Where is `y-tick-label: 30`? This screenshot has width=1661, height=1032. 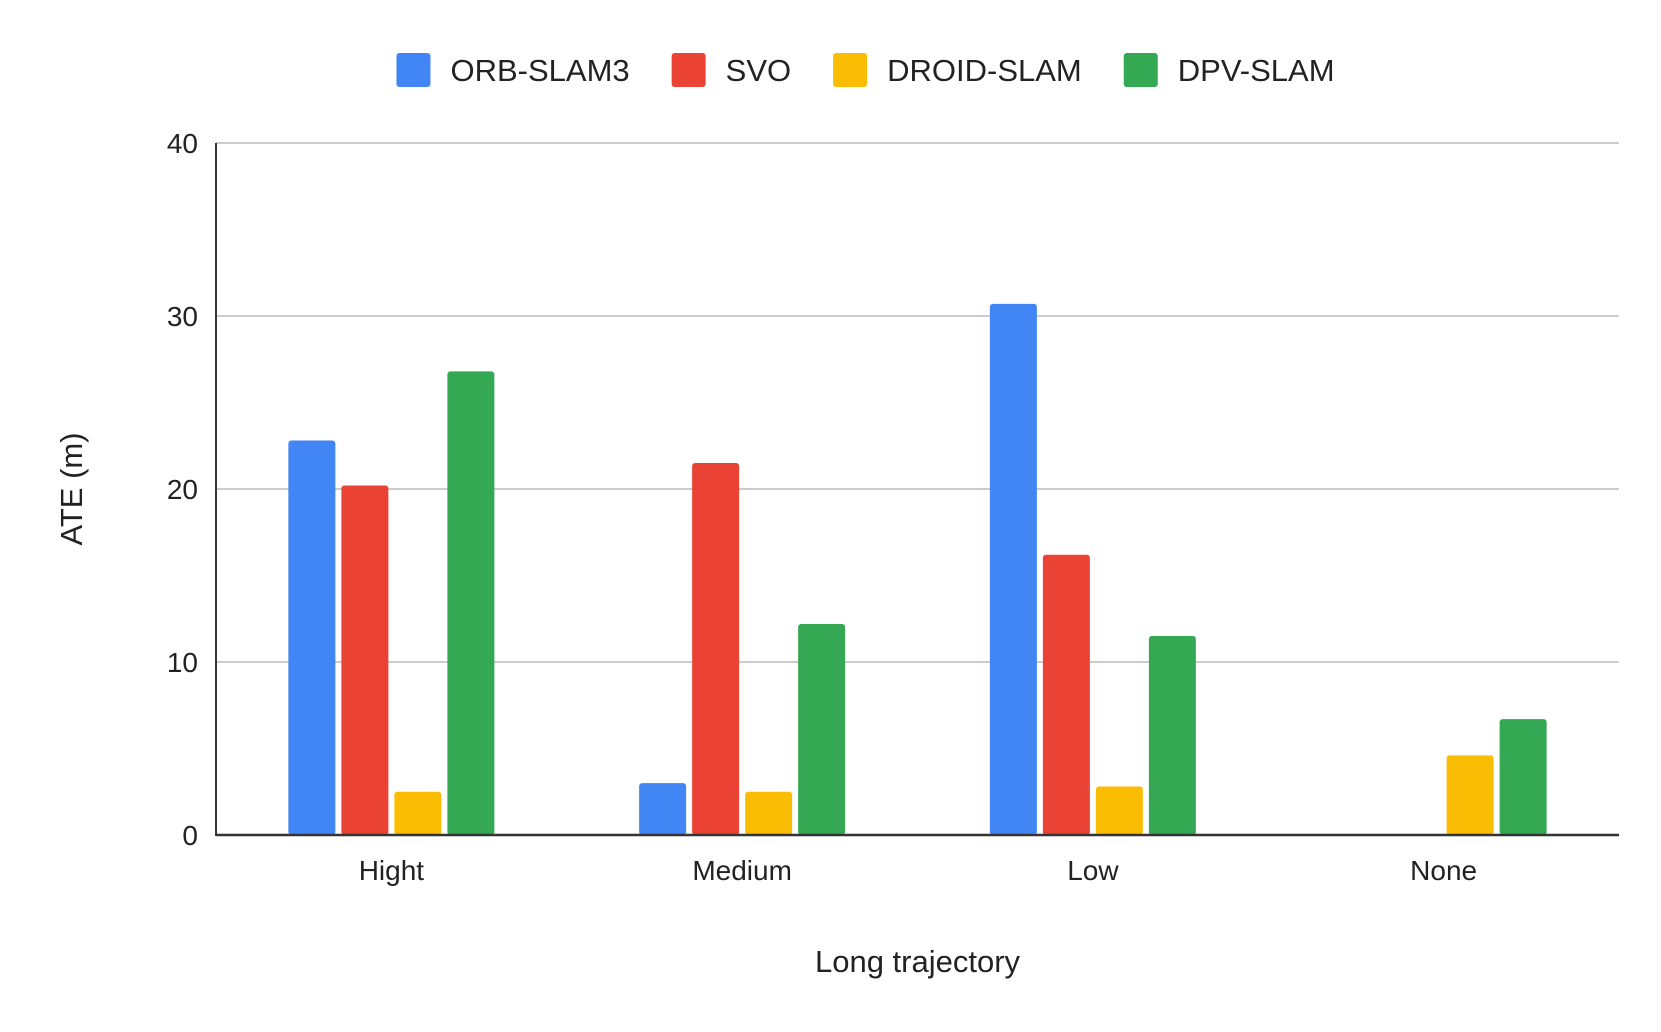 y-tick-label: 30 is located at coordinates (182, 316).